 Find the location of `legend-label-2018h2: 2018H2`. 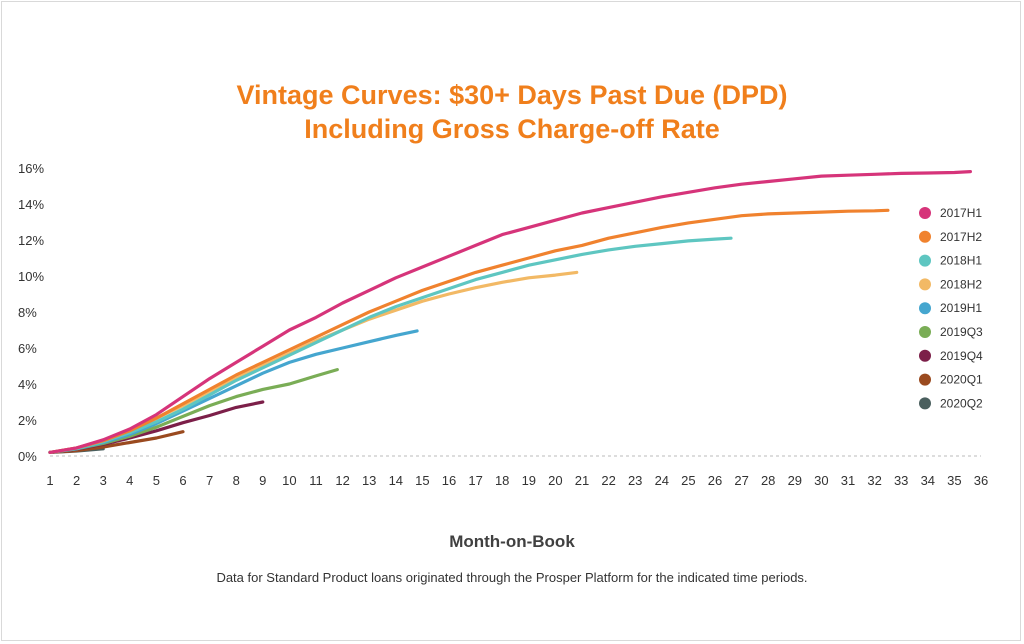

legend-label-2018h2: 2018H2 is located at coordinates (961, 284).